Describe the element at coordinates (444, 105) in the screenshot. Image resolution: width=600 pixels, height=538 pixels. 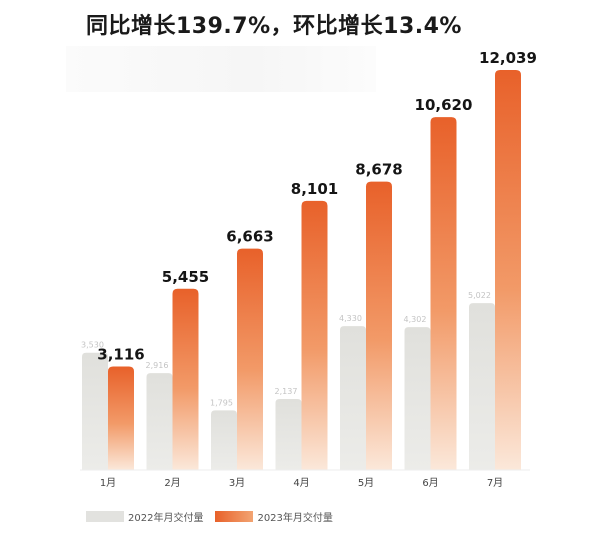
I see `bar-label-2023-6: 10,620` at that location.